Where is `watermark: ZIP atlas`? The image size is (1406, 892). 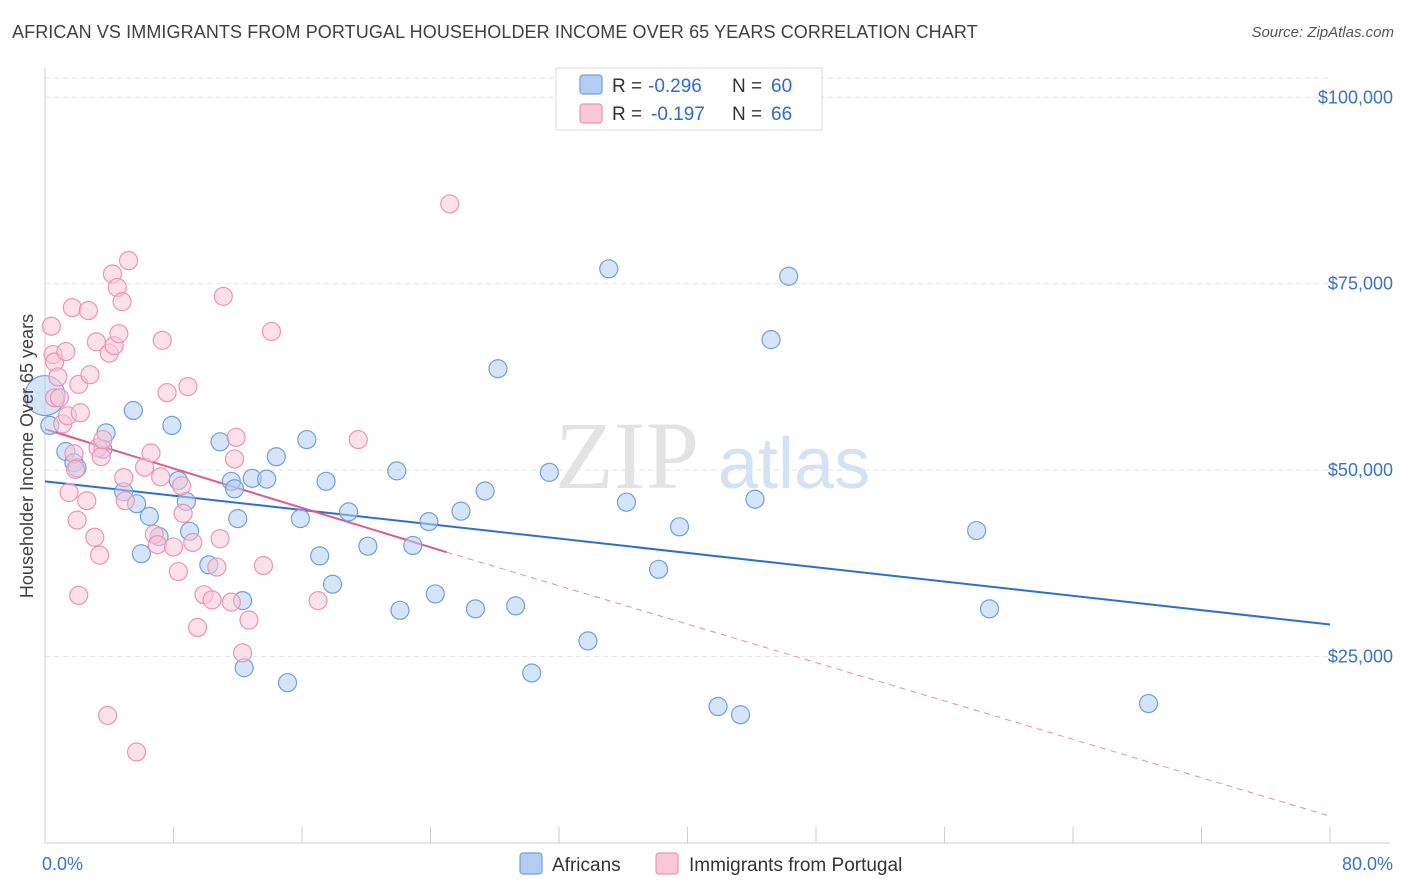 watermark: ZIP atlas is located at coordinates (712, 455).